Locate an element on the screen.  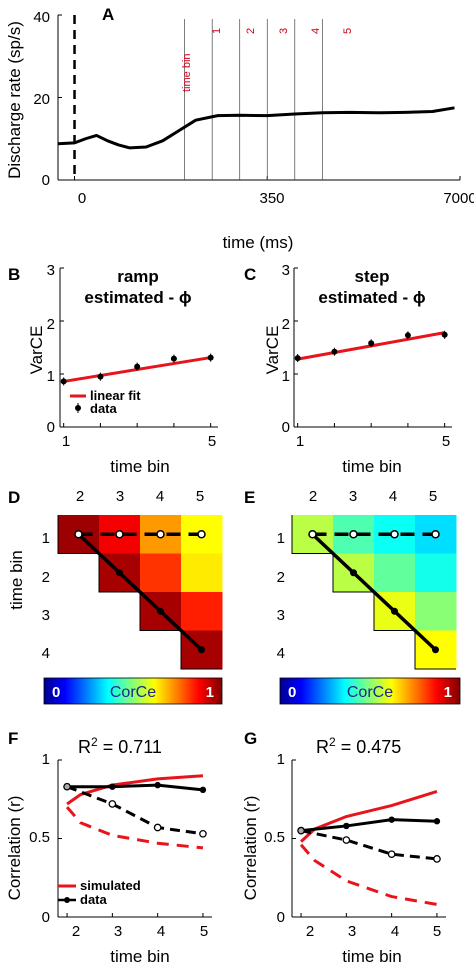
panel-d-rowtick: 3 is located at coordinates (46, 615).